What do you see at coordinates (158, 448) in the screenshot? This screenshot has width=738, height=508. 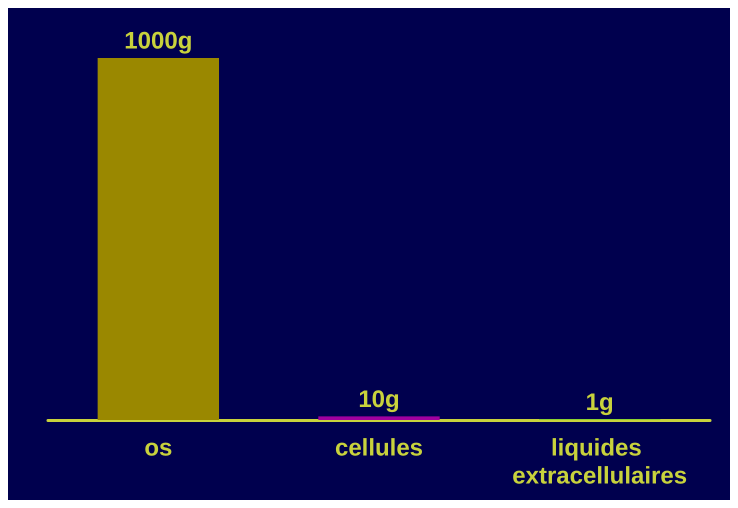 I see `x-tick-label: os` at bounding box center [158, 448].